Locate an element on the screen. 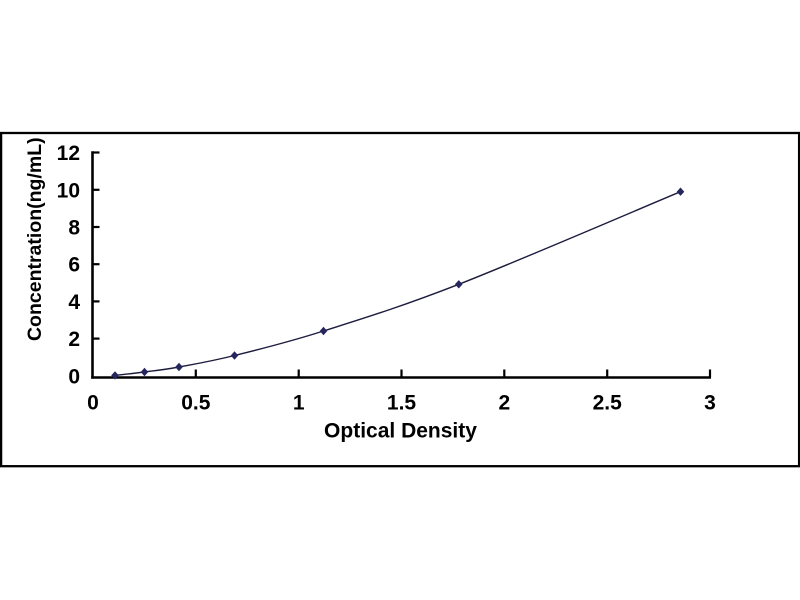 The width and height of the screenshot is (800, 600). svg-text: 1 is located at coordinates (299, 403).